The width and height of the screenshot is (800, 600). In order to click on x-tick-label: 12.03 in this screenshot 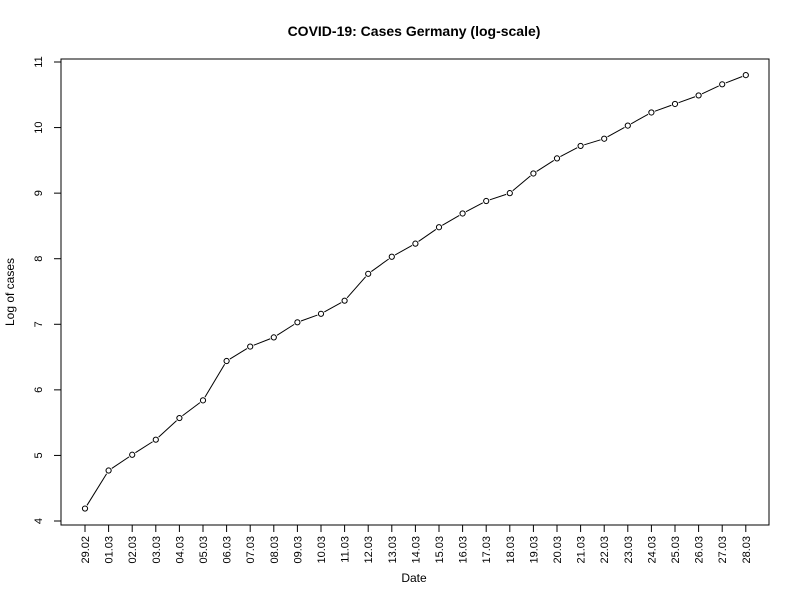, I will do `click(369, 550)`.